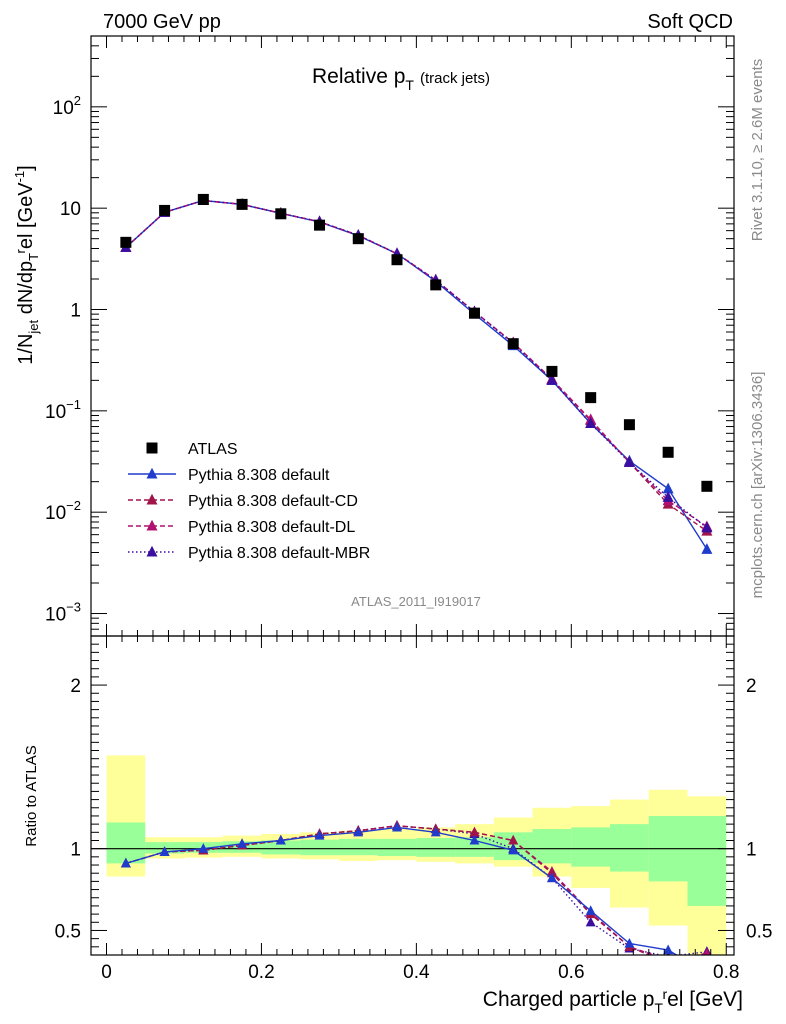 Image resolution: width=786 pixels, height=1024 pixels. What do you see at coordinates (759, 931) in the screenshot?
I see `ratio-y-tick-label-right: 0.5` at bounding box center [759, 931].